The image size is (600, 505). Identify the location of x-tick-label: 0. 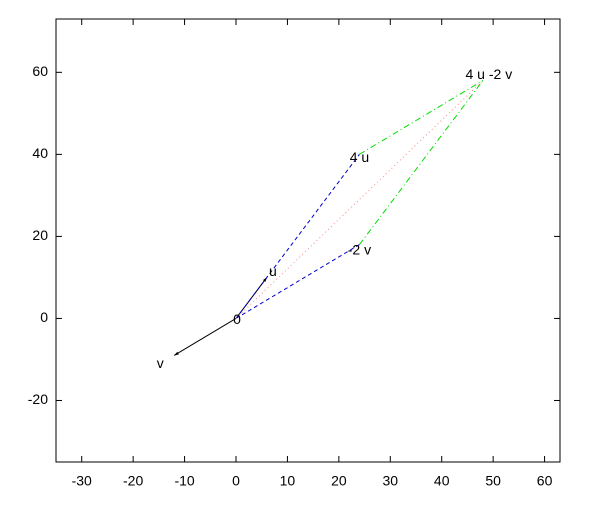
(236, 481).